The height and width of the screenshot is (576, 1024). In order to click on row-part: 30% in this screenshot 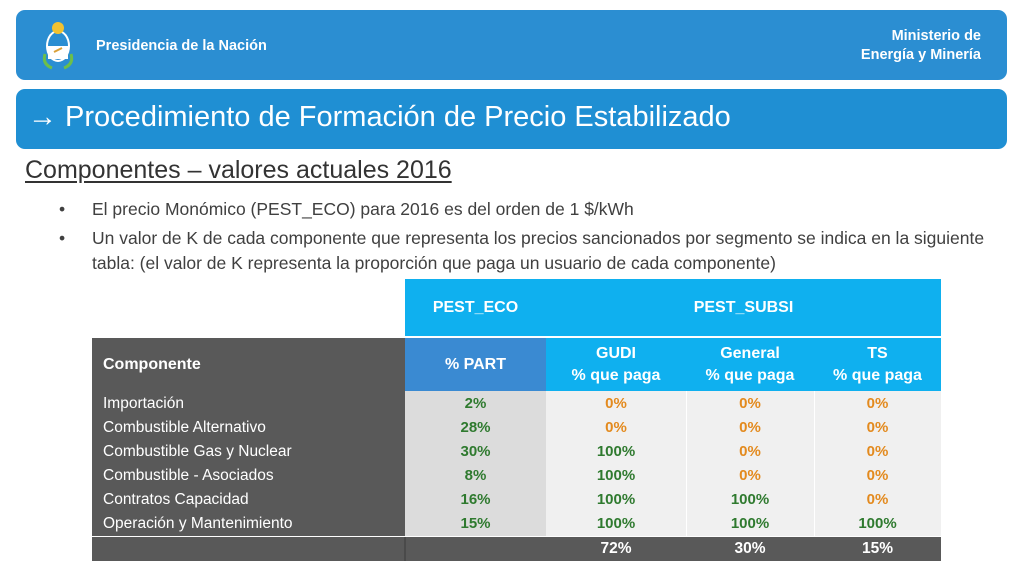, I will do `click(475, 451)`.